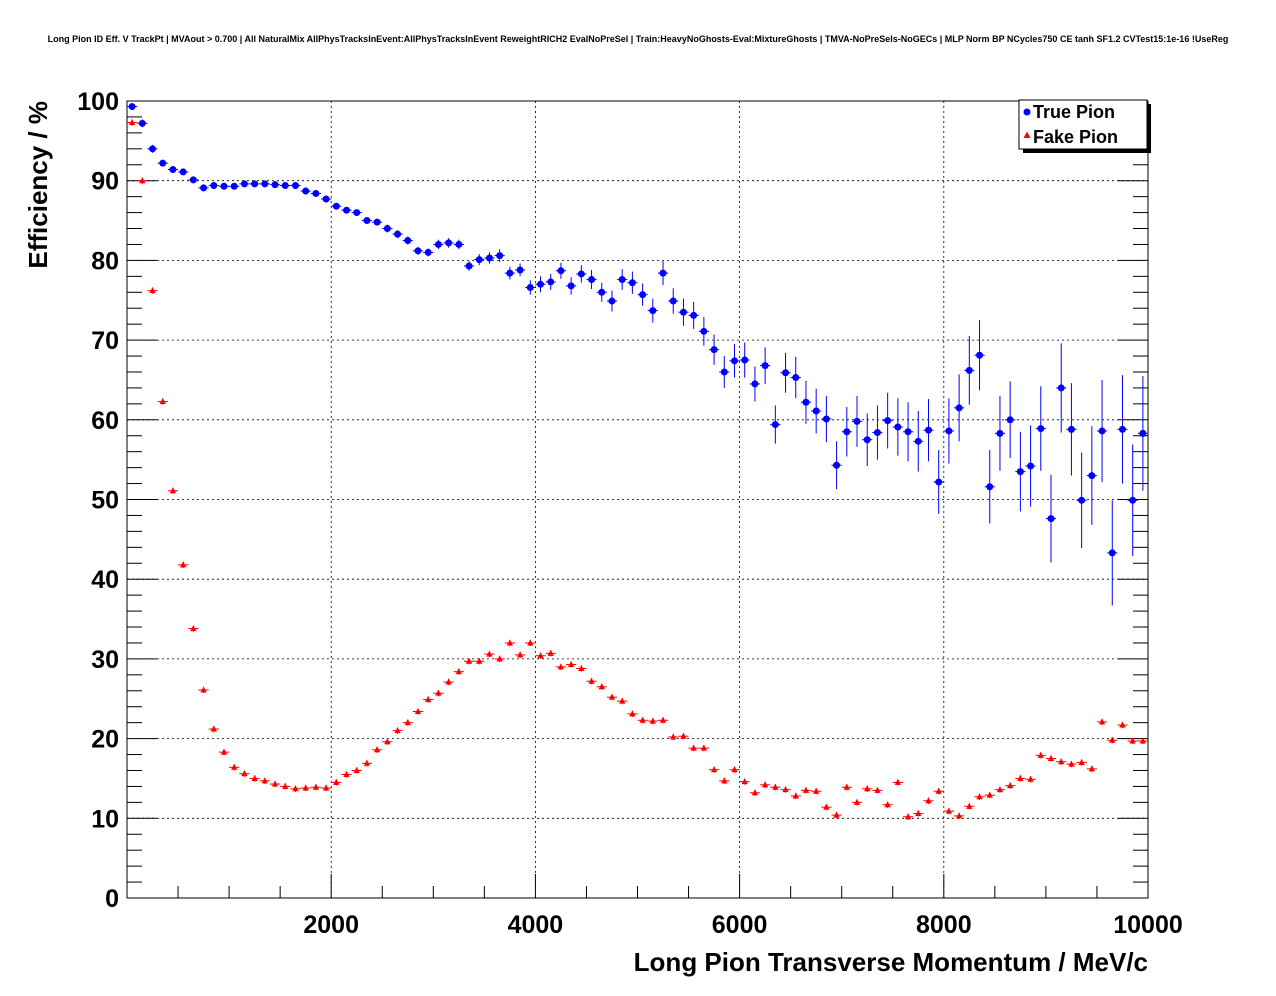 Image resolution: width=1276 pixels, height=996 pixels. I want to click on y-tick-label: 80, so click(105, 261).